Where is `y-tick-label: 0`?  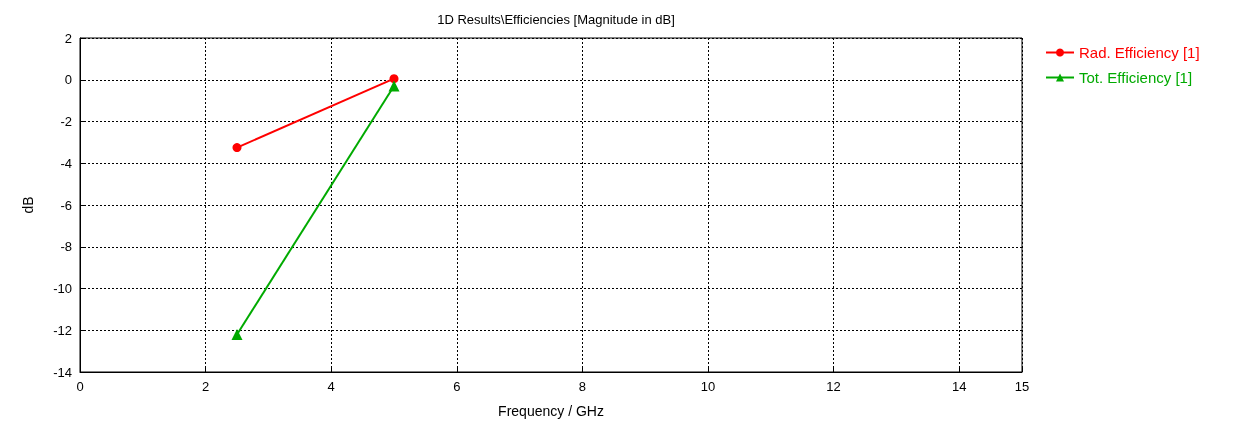 y-tick-label: 0 is located at coordinates (68, 80).